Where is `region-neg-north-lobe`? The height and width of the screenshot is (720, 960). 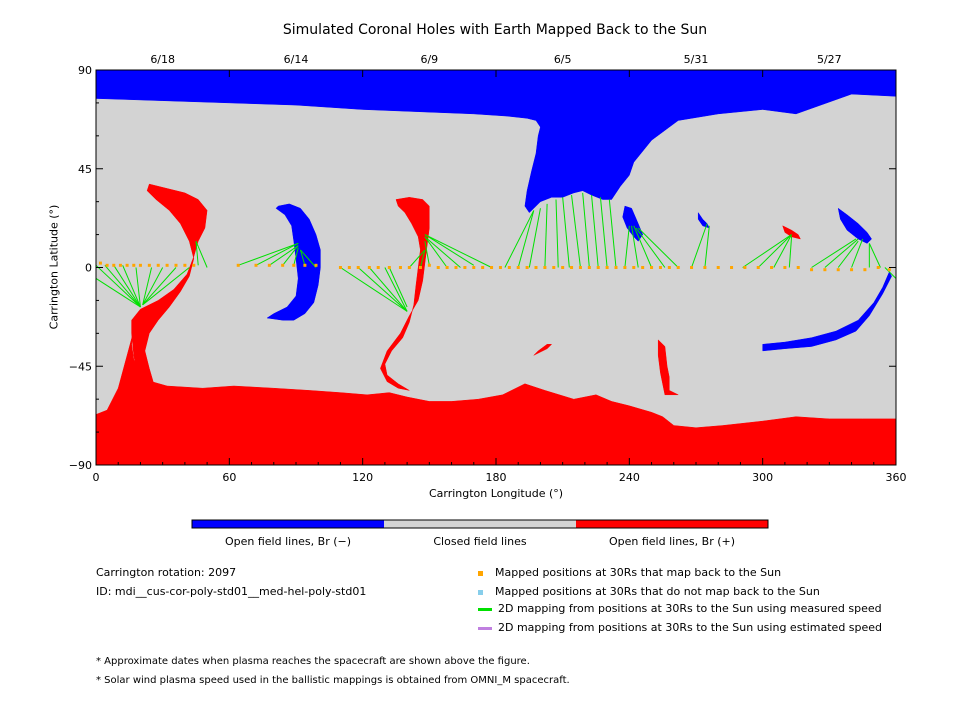
region-neg-north-lobe is located at coordinates (632, 223).